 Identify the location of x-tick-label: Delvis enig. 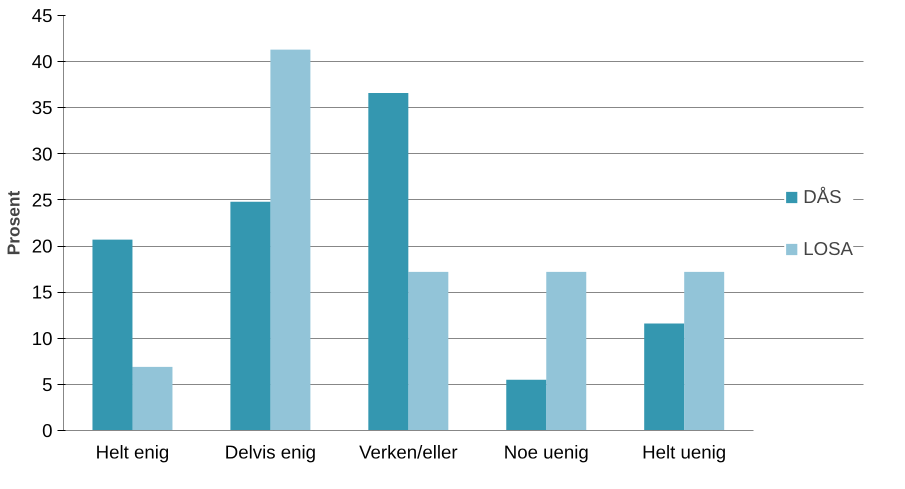
(270, 452).